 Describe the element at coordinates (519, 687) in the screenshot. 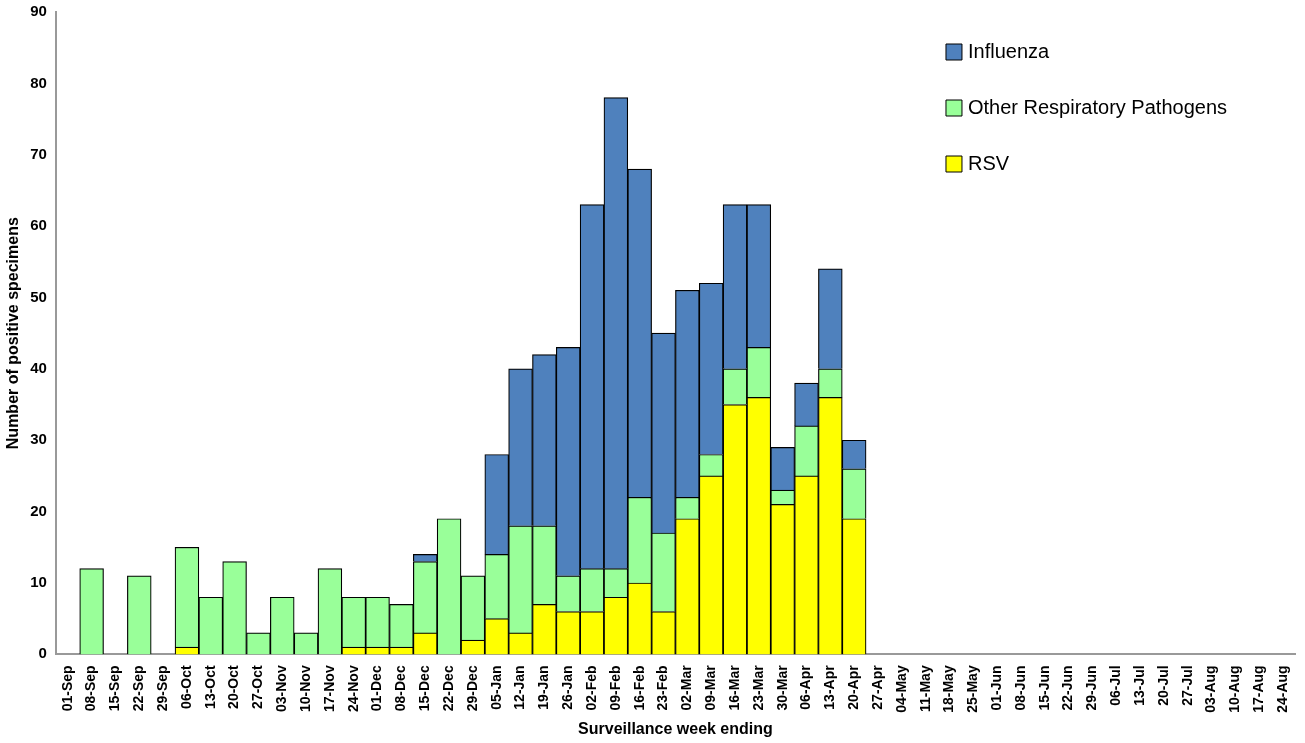

I see `x-tick-label: 12-Jan` at that location.